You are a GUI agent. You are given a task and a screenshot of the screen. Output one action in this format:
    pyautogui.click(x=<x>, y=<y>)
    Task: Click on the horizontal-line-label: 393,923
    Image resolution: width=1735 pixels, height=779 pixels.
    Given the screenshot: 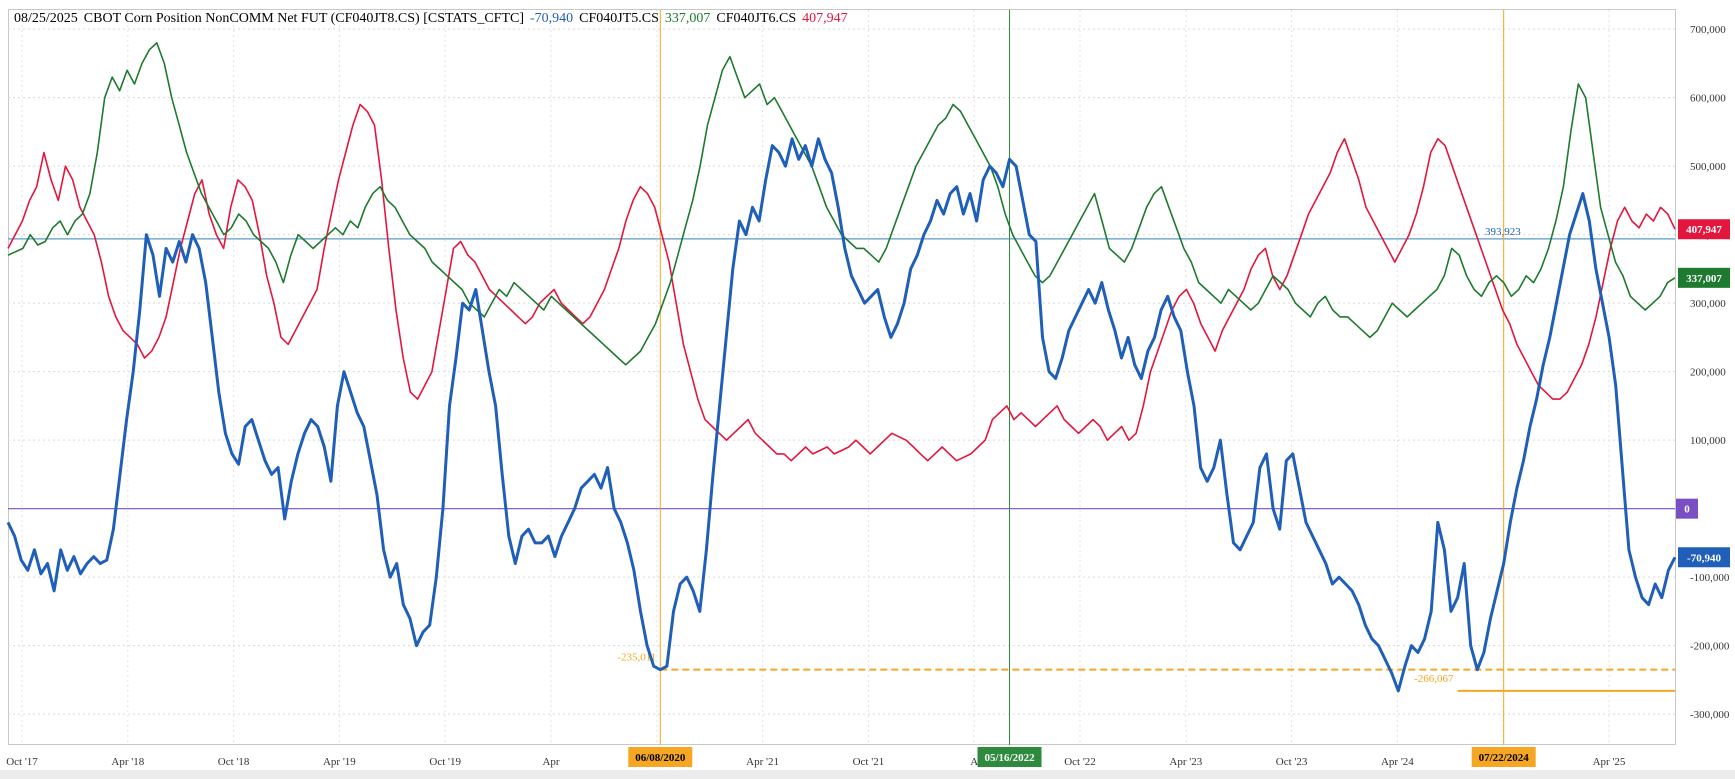 What is the action you would take?
    pyautogui.click(x=1503, y=232)
    